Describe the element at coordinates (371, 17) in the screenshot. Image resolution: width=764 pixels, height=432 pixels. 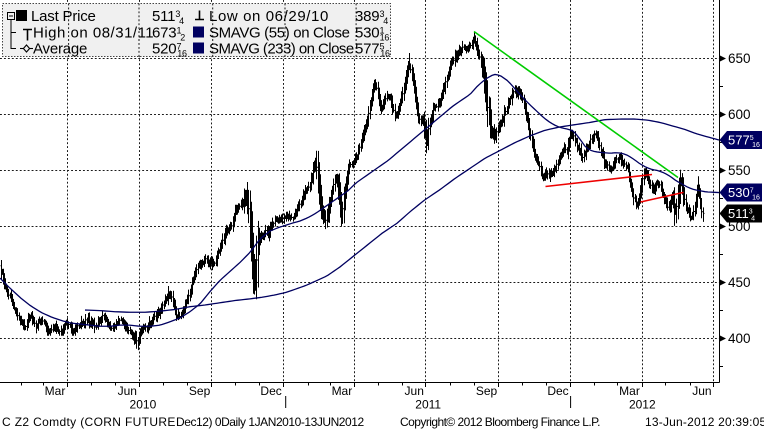
I see `svg-text: 38934` at that location.